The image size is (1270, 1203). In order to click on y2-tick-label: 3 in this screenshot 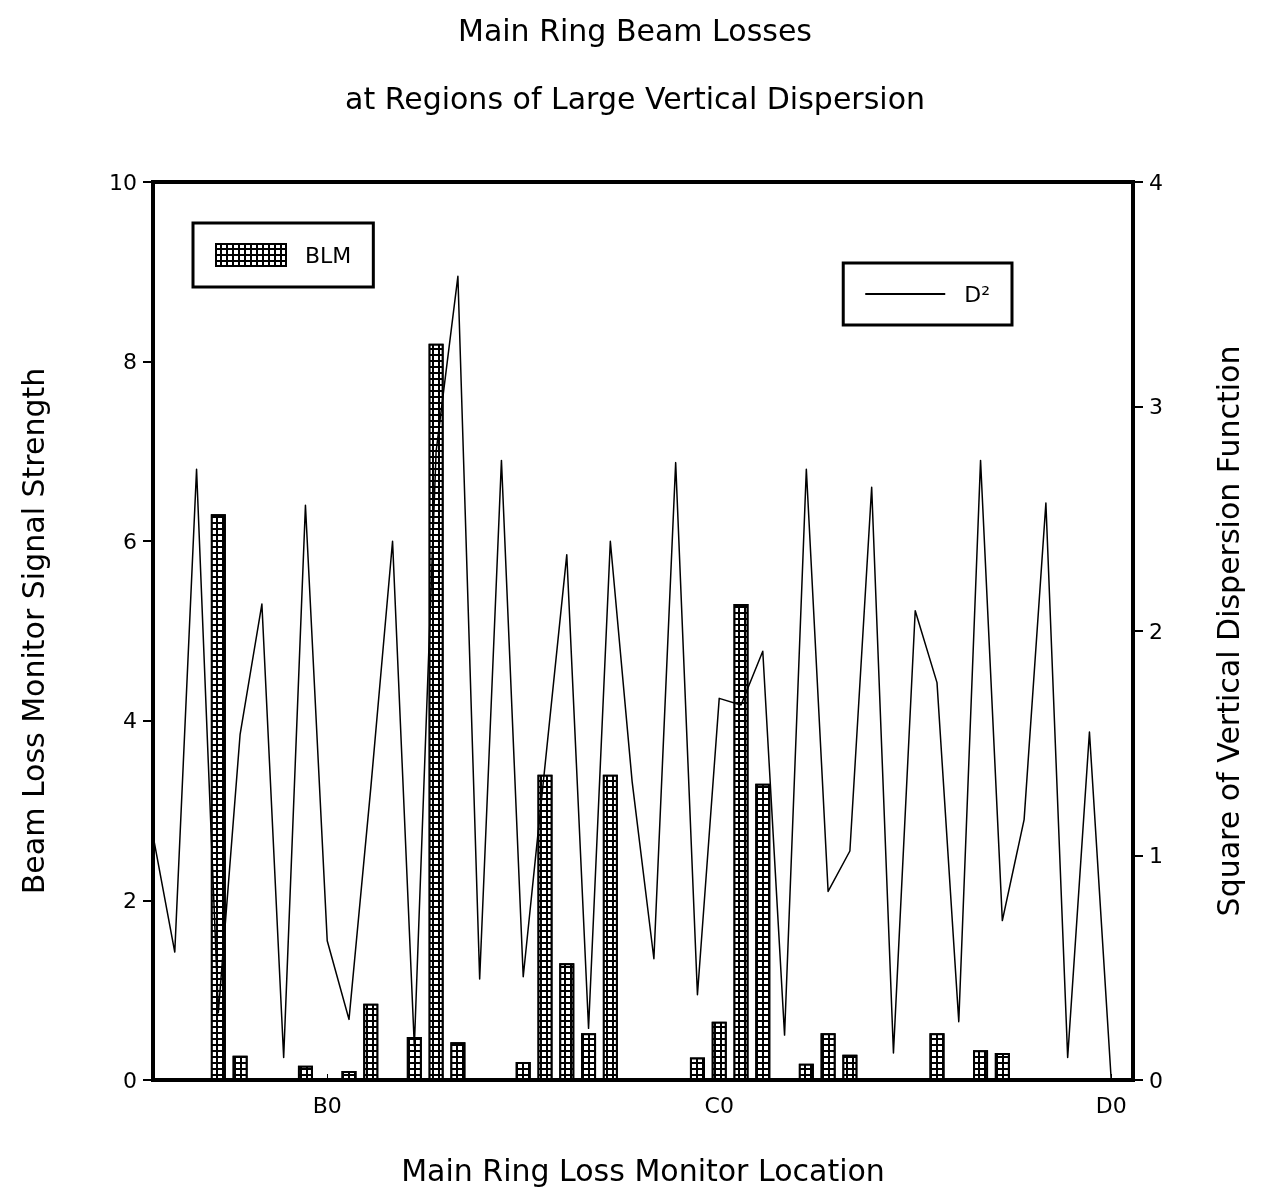, I will do `click(1156, 406)`.